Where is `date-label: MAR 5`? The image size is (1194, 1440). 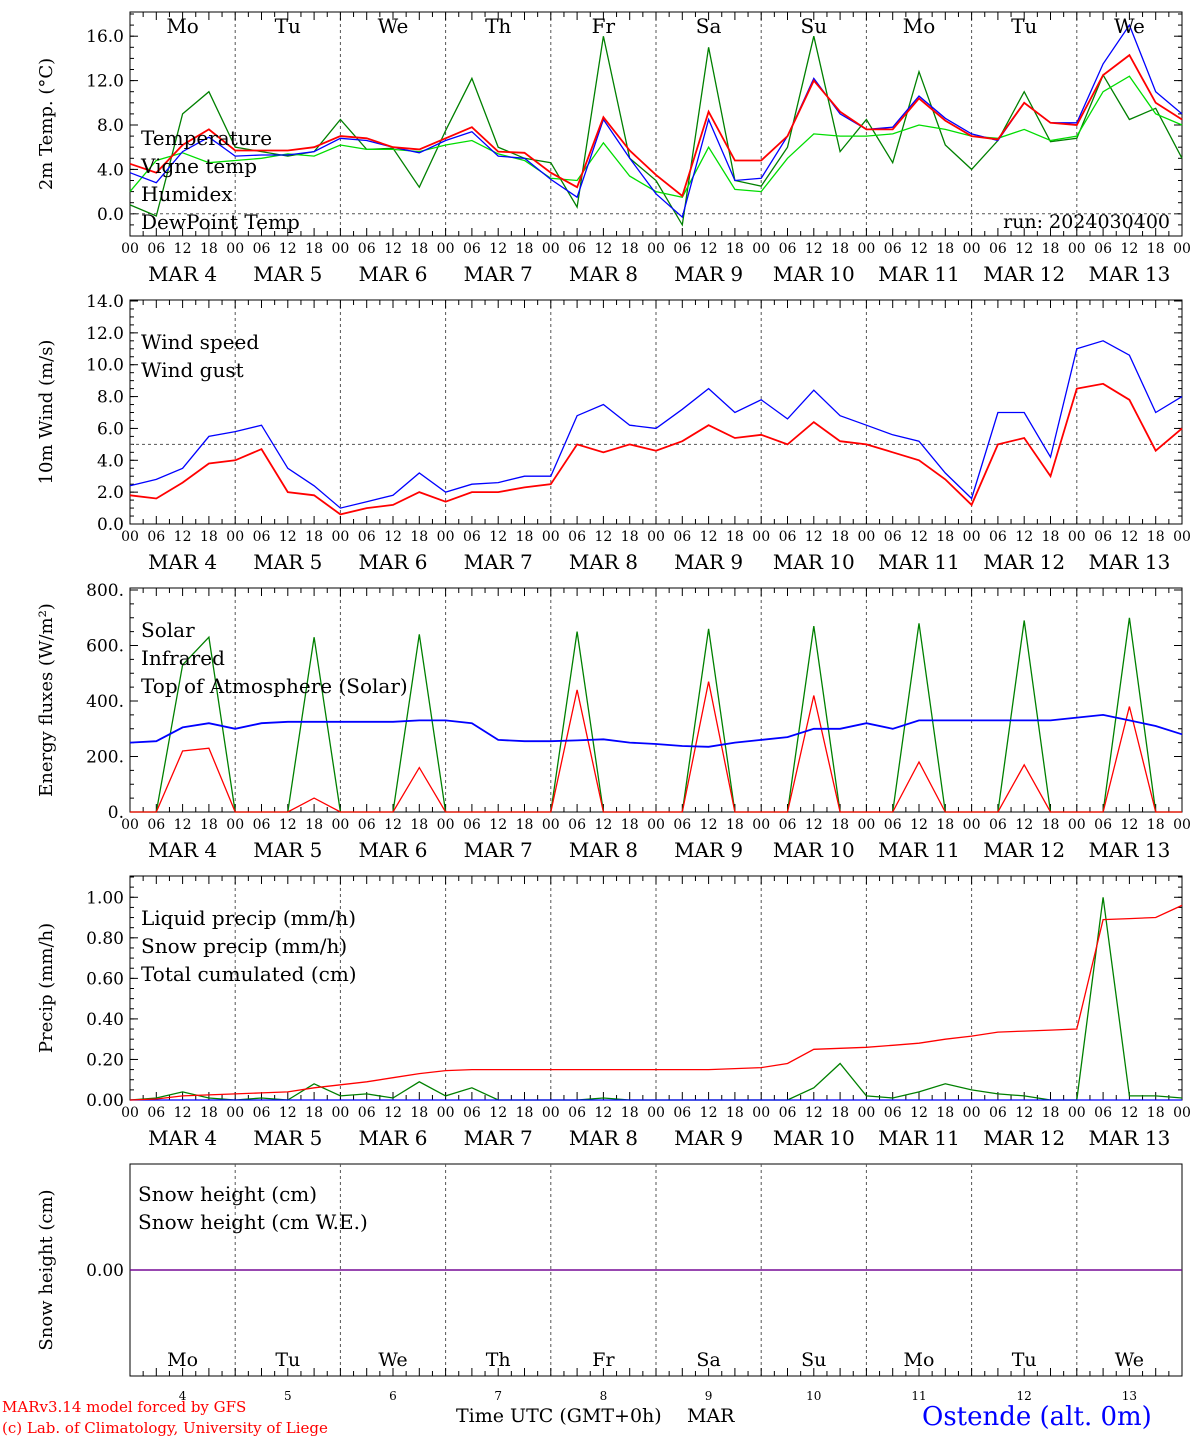 date-label: MAR 5 is located at coordinates (287, 274).